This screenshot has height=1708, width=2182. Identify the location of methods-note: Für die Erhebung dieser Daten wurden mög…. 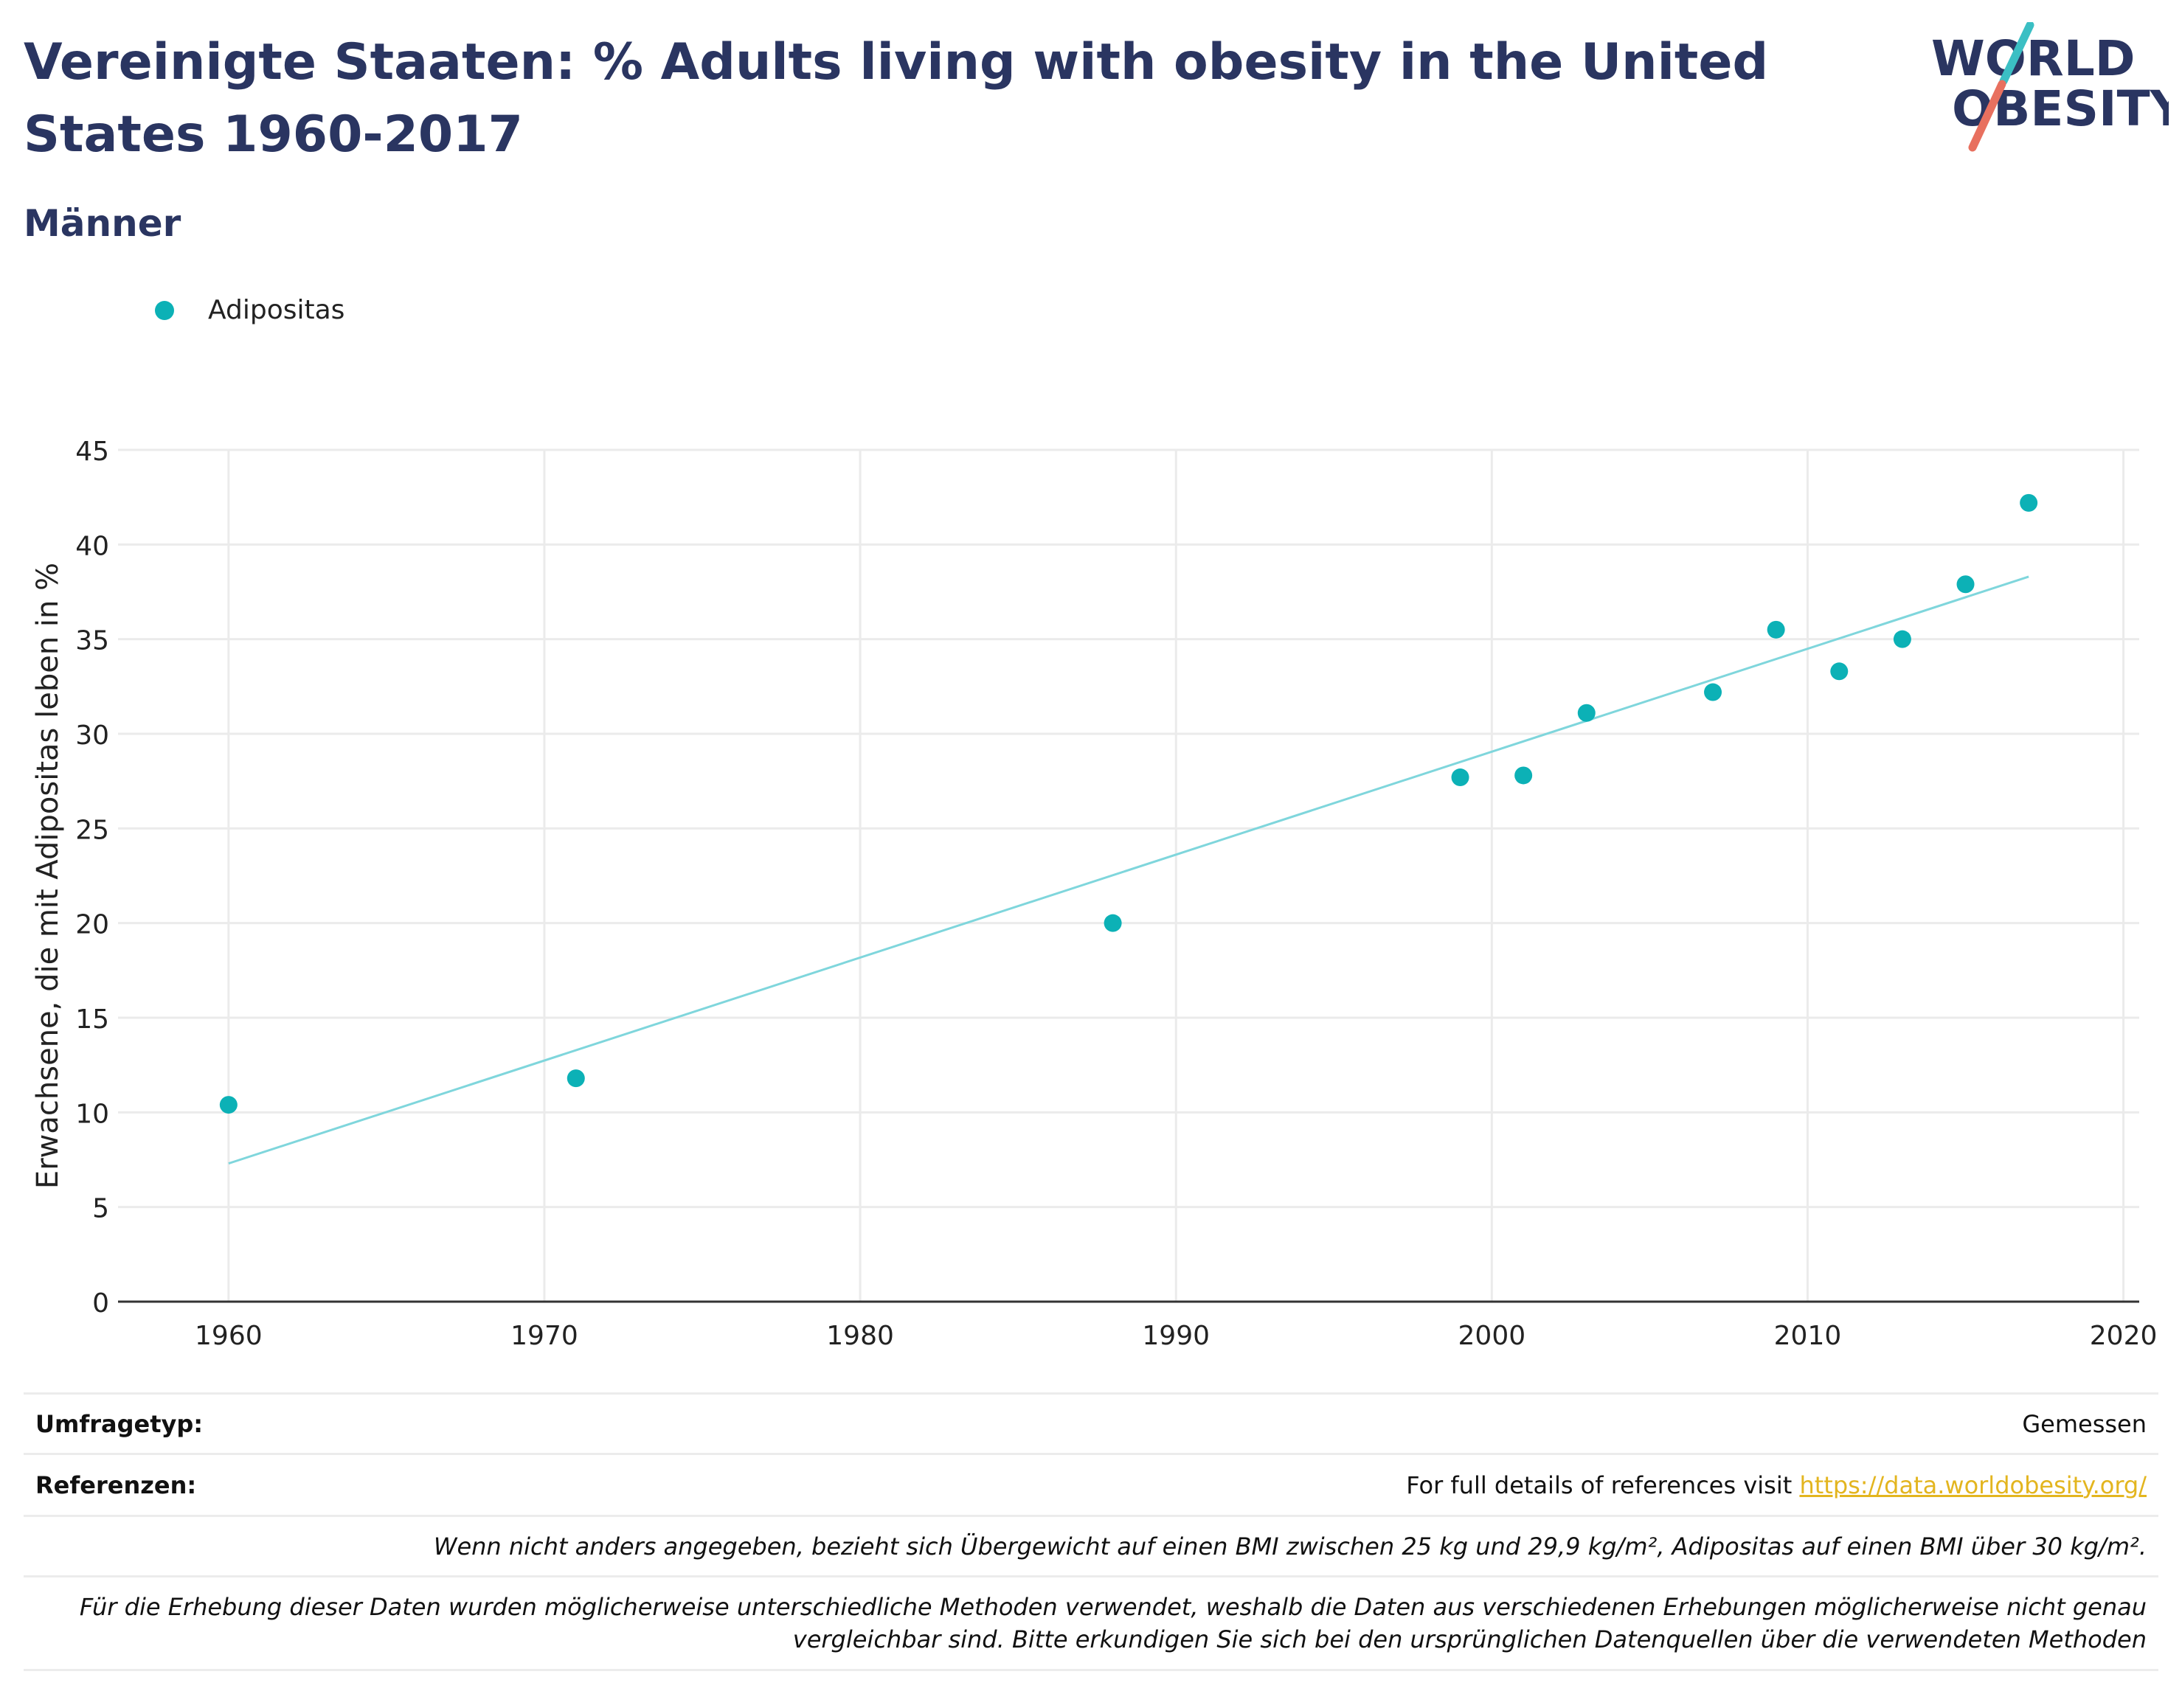
(1113, 1623).